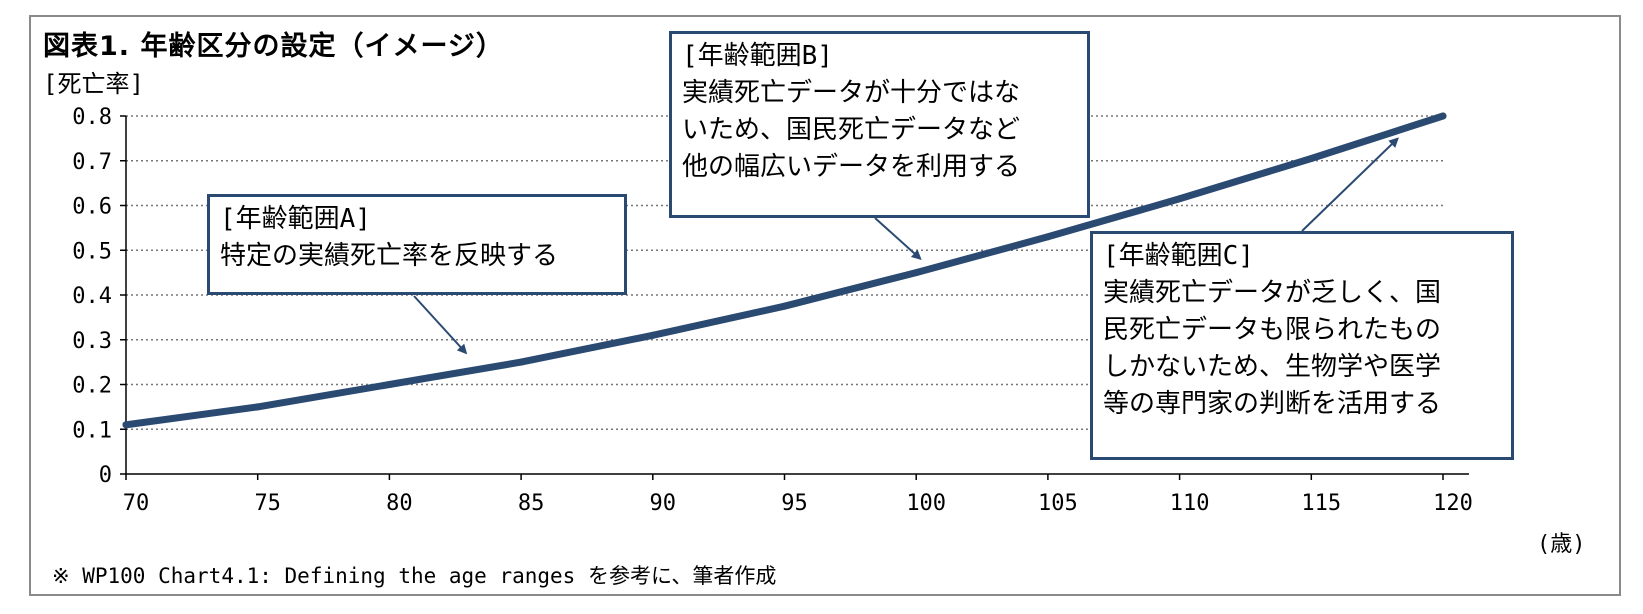 This screenshot has height=614, width=1643. I want to click on x-tick-label-3: 85, so click(531, 503).